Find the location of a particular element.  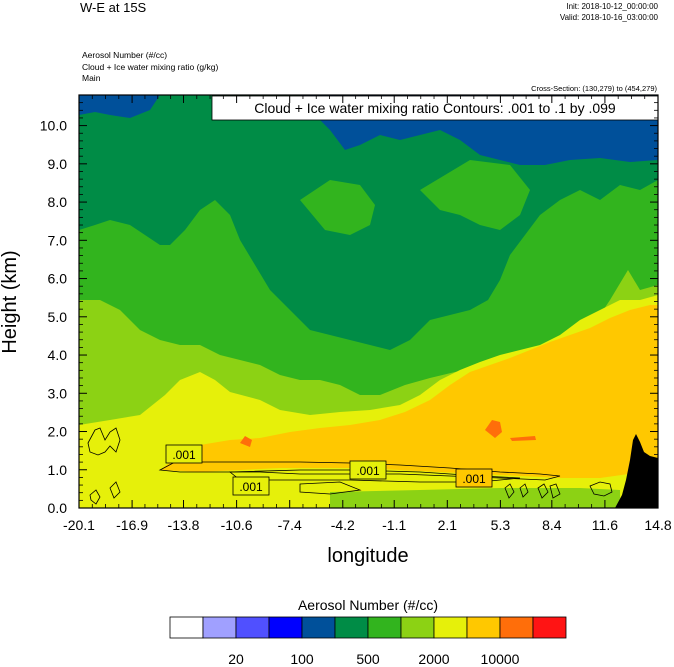

colorbar-labels: 20 100 500 2000 10000 is located at coordinates (373, 659).